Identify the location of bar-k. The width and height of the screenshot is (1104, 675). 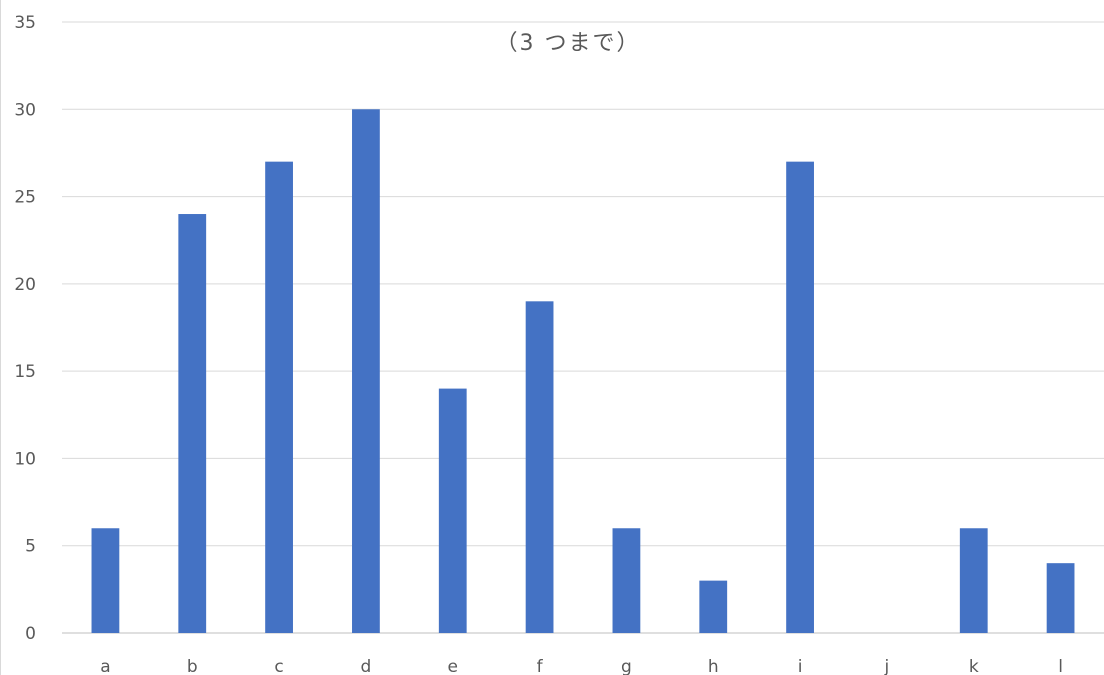
(973, 580).